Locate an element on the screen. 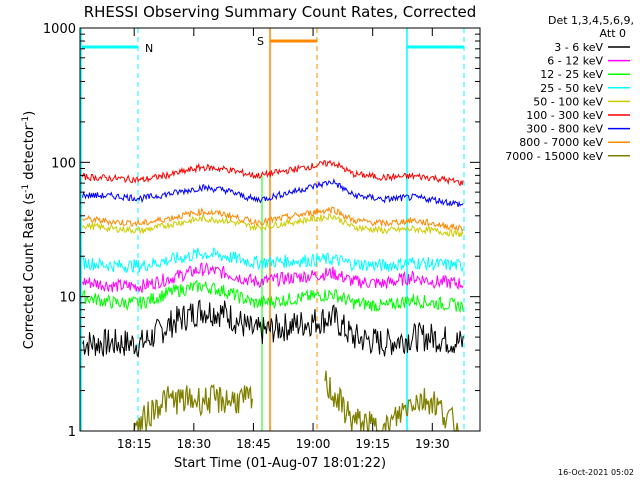 Image resolution: width=640 pixels, height=480 pixels. x-tick-label: 19:00 is located at coordinates (313, 444).